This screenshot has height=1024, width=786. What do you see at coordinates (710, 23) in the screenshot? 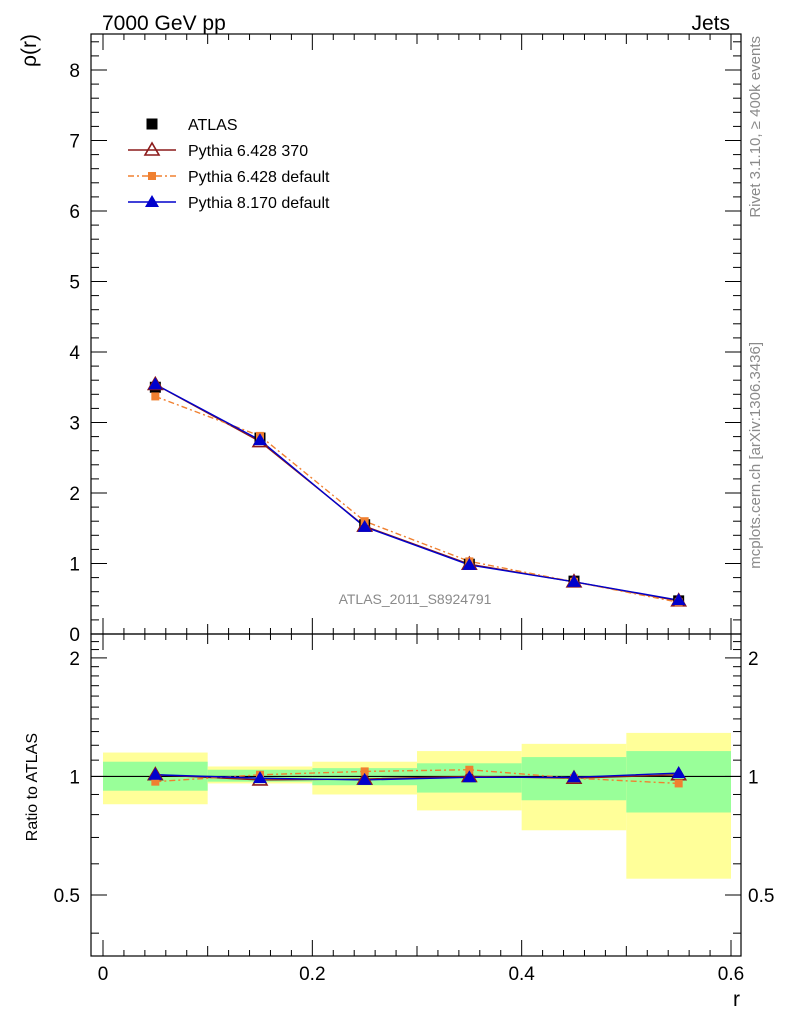
I see `process-label: Jets` at bounding box center [710, 23].